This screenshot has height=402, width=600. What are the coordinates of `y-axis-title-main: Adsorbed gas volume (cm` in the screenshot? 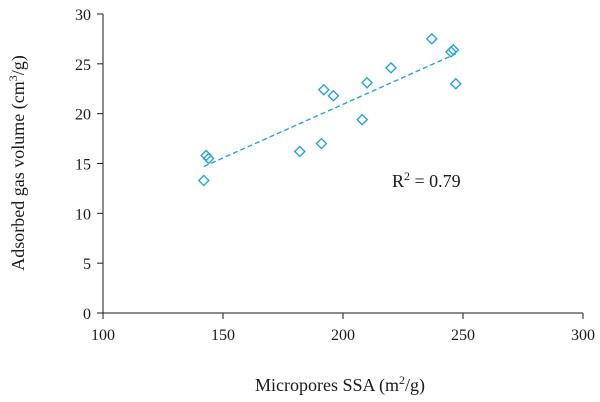 It's located at (18, 175).